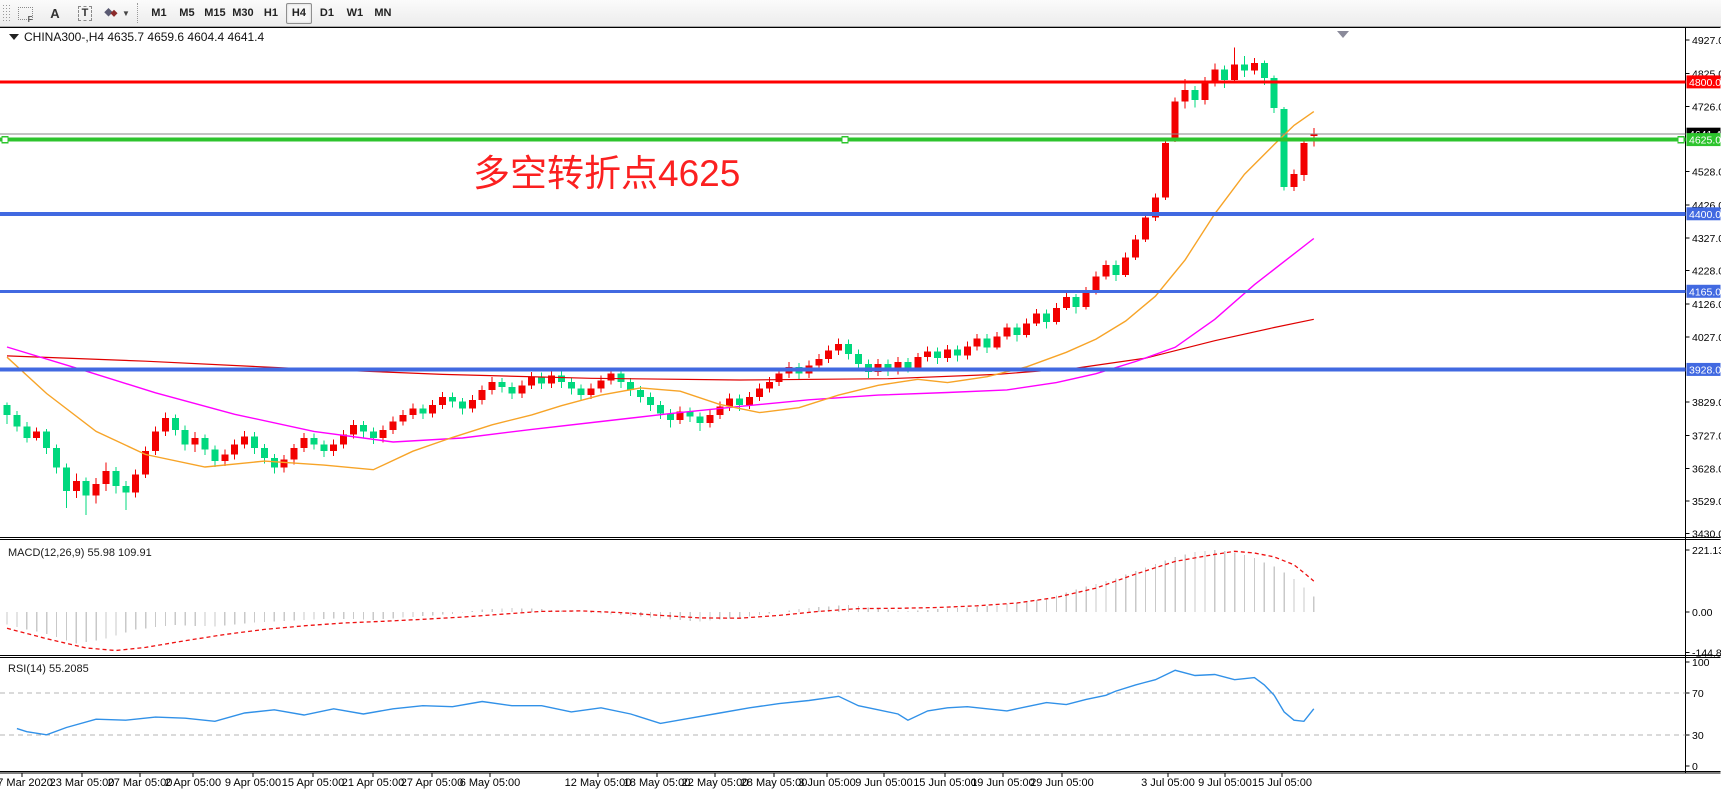  What do you see at coordinates (116, 13) in the screenshot?
I see `objects-tool-button: ▼` at bounding box center [116, 13].